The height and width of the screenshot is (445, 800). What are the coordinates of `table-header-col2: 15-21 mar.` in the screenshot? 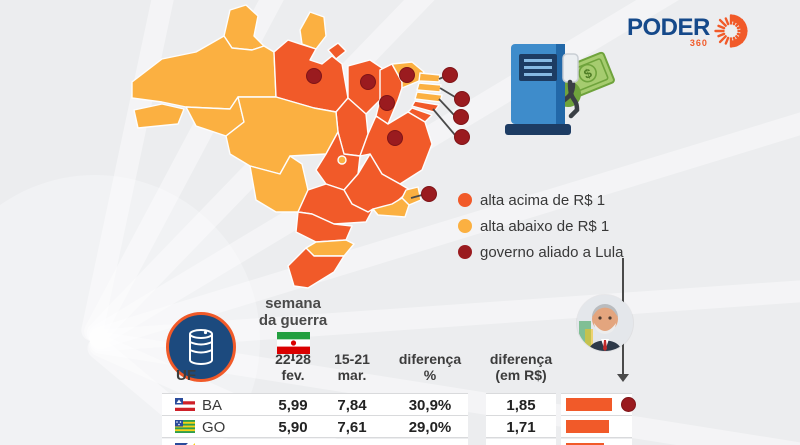 It's located at (352, 367).